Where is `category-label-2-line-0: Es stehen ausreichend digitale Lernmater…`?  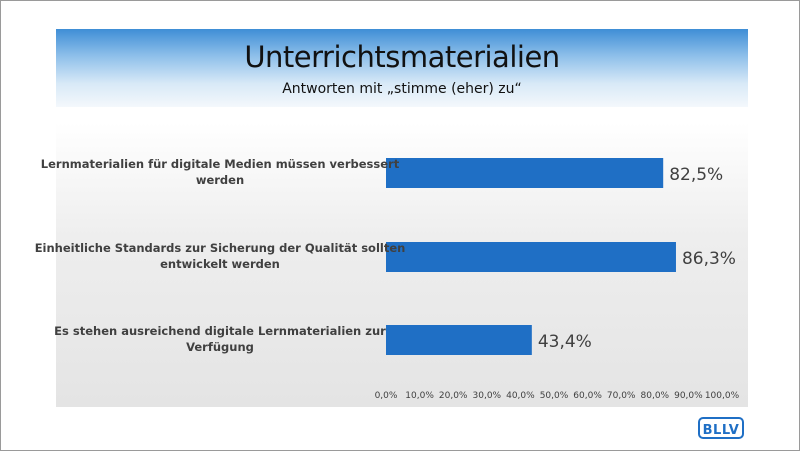
category-label-2-line-0: Es stehen ausreichend digitale Lernmater… is located at coordinates (220, 331).